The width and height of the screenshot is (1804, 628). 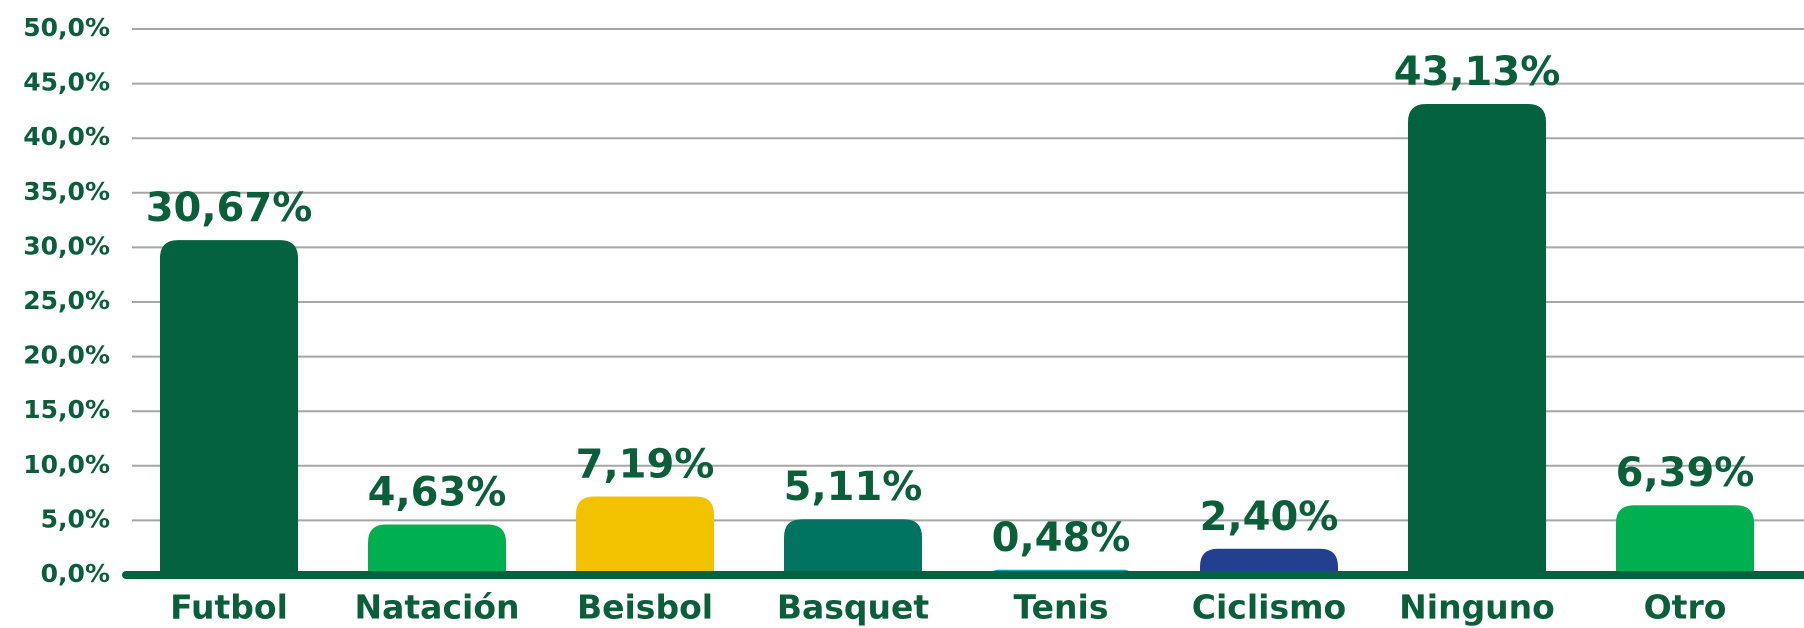 I want to click on y-tick-label: 20,0%, so click(x=66, y=355).